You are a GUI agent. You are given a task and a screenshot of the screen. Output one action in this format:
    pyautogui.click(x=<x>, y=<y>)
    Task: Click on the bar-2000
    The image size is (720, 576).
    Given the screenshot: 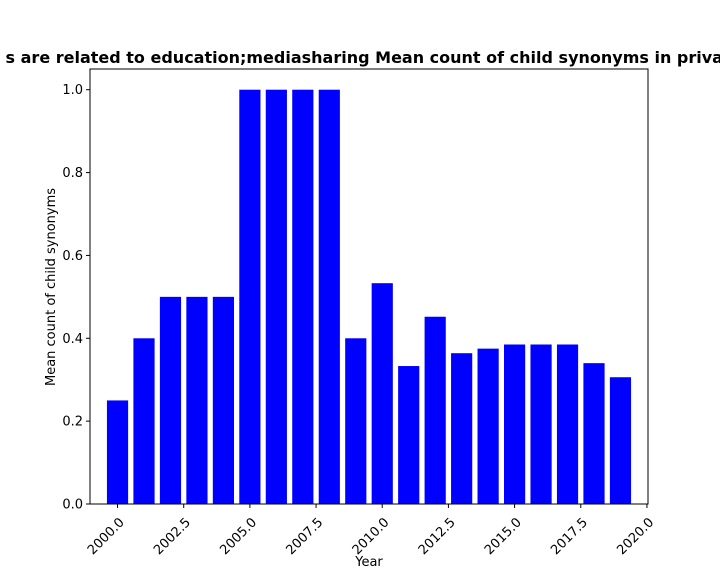 What is the action you would take?
    pyautogui.click(x=117, y=452)
    